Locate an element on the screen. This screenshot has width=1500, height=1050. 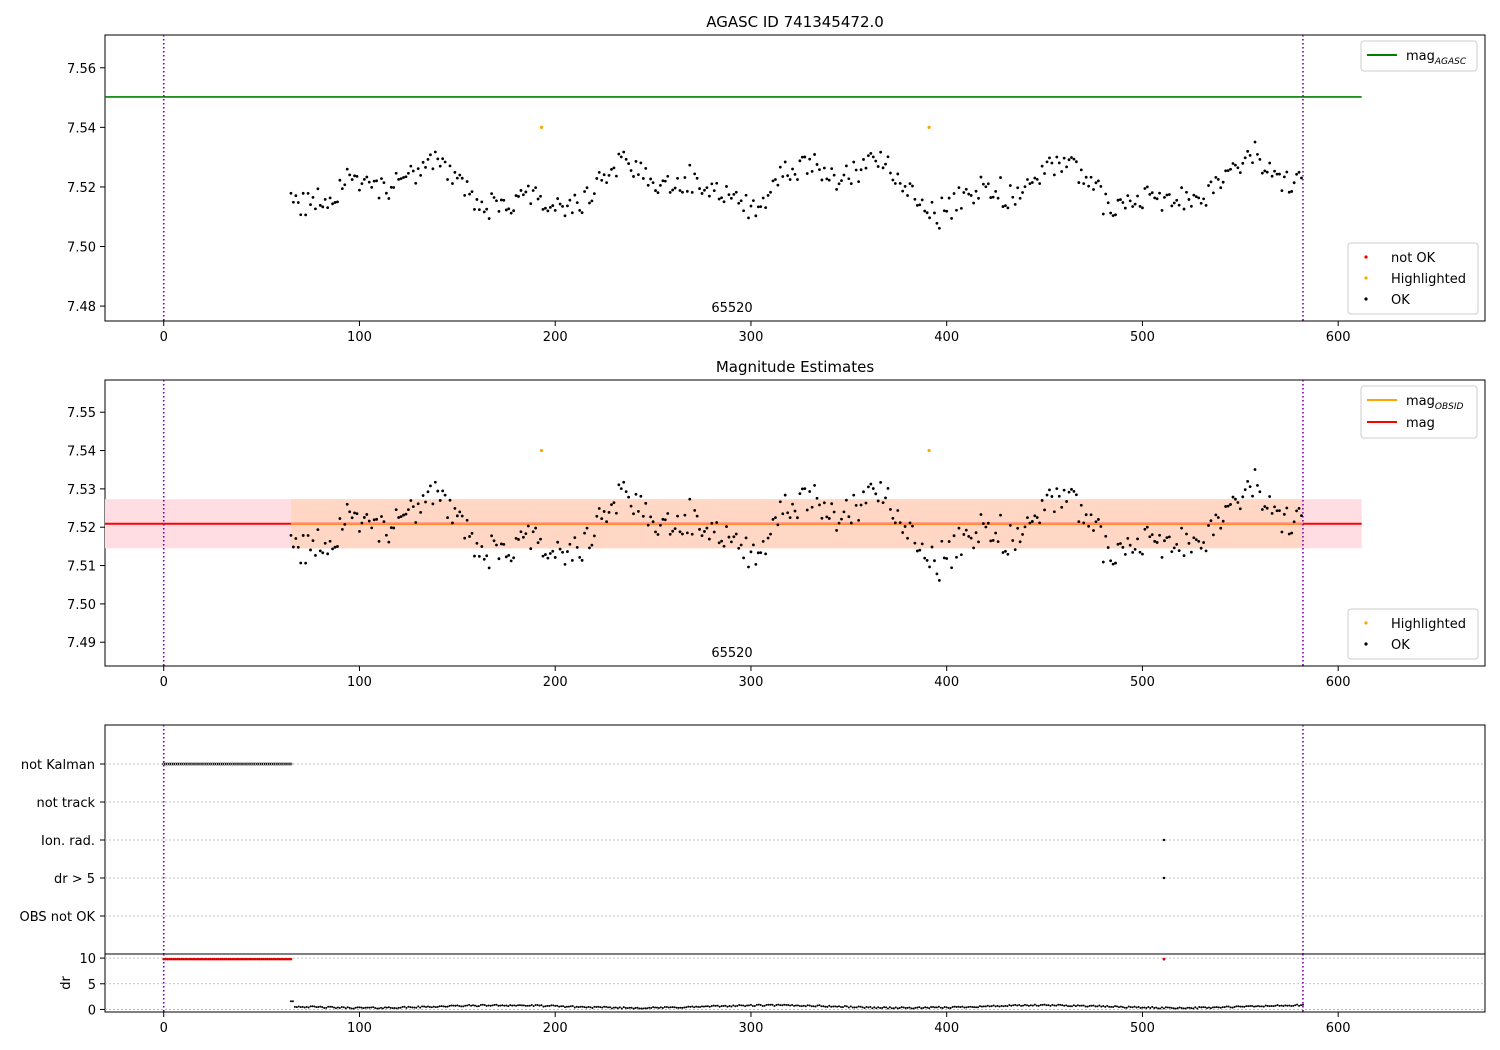
panel2-legend-marker-label: OK is located at coordinates (1400, 645).